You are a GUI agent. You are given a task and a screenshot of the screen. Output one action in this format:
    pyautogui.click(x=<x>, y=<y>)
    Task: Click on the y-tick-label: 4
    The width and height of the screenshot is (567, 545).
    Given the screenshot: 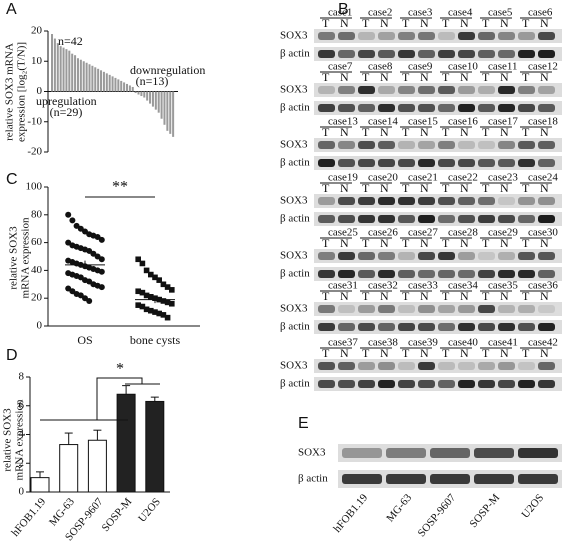 What is the action you would take?
    pyautogui.click(x=22, y=434)
    